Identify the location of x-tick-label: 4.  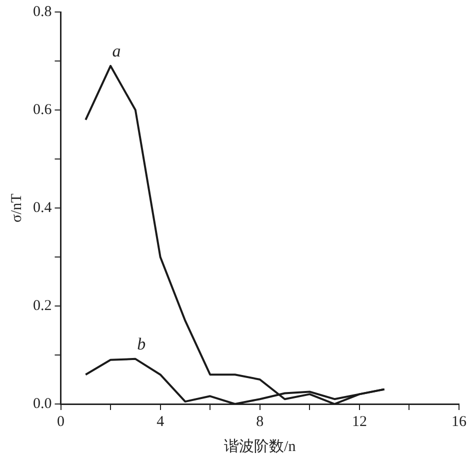
(160, 422).